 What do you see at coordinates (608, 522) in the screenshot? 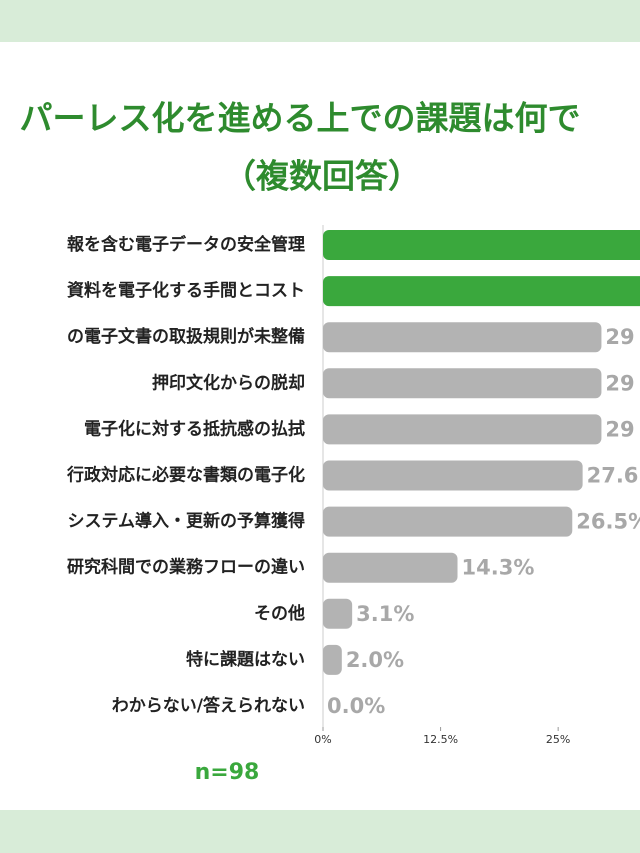
I see `value-label: 26.5%` at bounding box center [608, 522].